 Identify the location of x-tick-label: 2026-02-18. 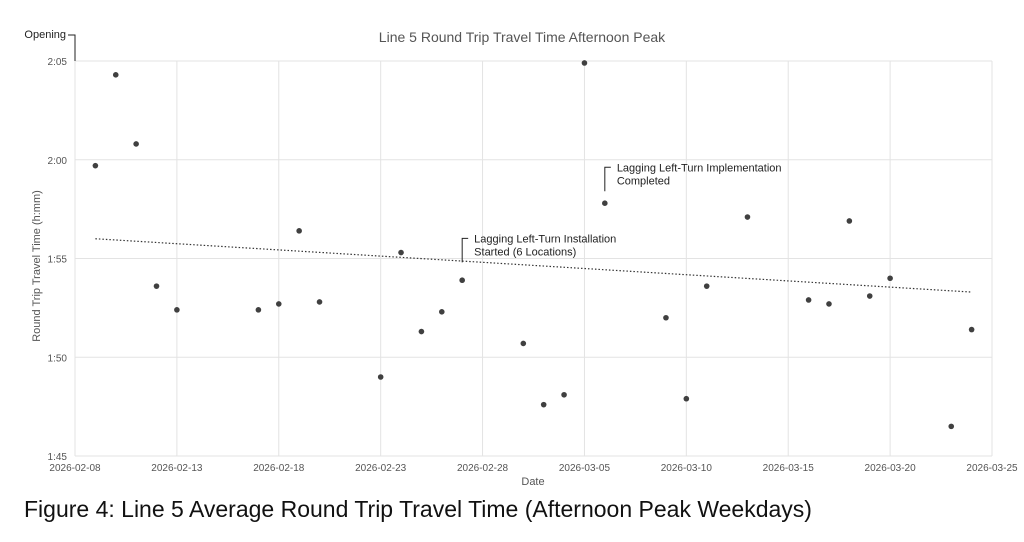
(279, 468).